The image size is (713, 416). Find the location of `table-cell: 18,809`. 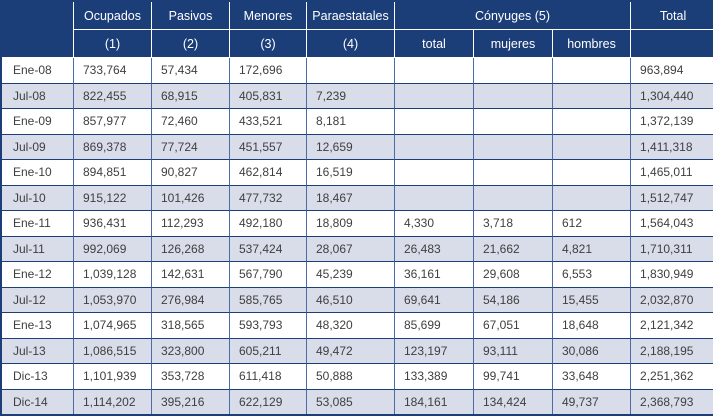

table-cell: 18,809 is located at coordinates (351, 224).